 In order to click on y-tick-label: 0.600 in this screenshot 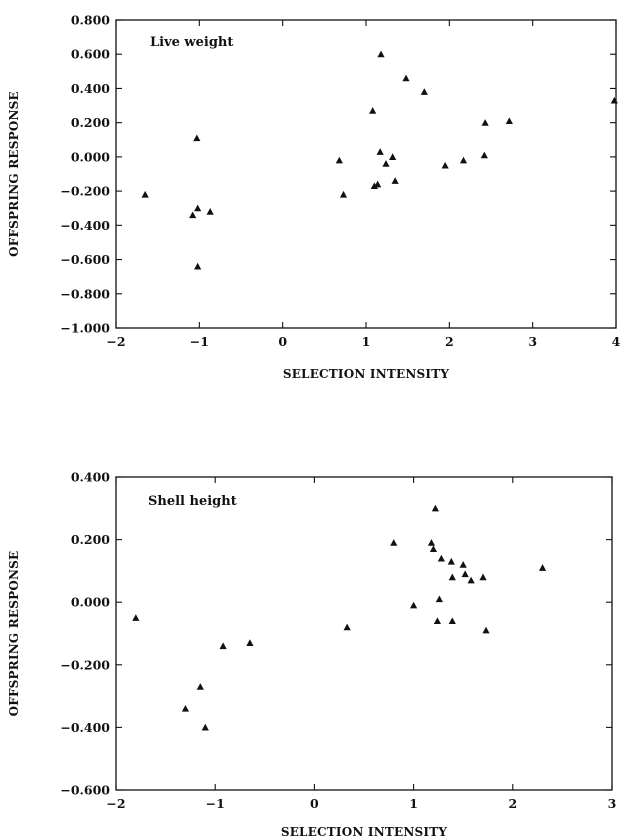, I will do `click(90, 54)`.